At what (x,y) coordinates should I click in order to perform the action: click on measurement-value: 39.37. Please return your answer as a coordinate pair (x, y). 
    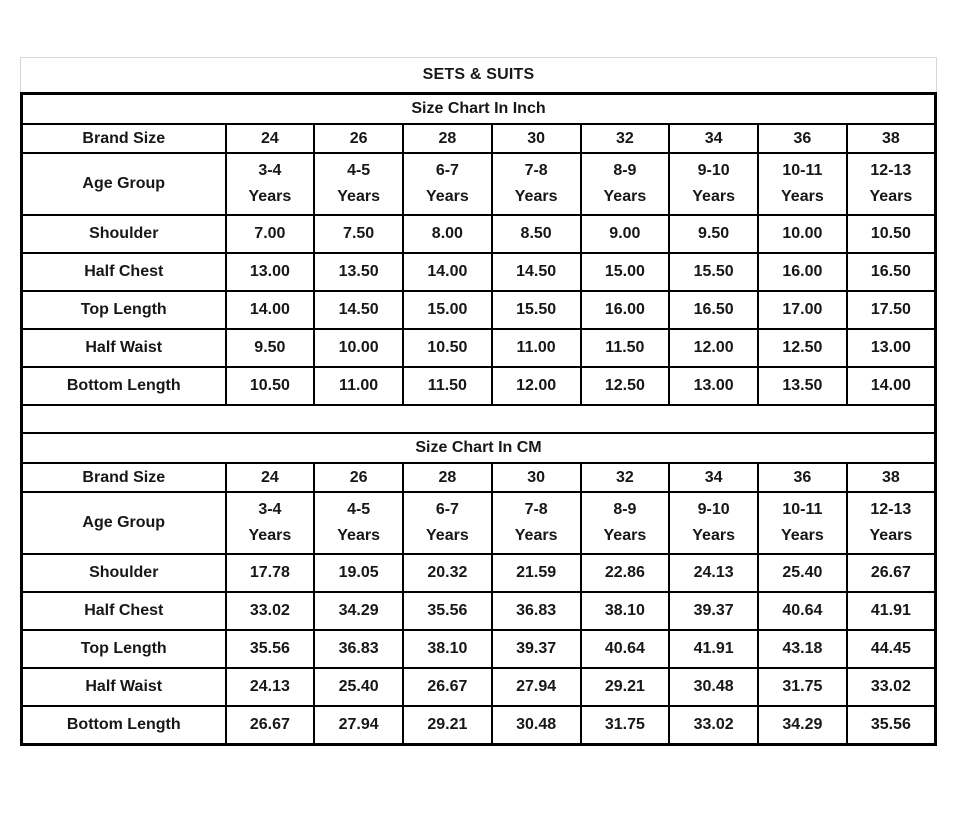
    Looking at the image, I should click on (713, 611).